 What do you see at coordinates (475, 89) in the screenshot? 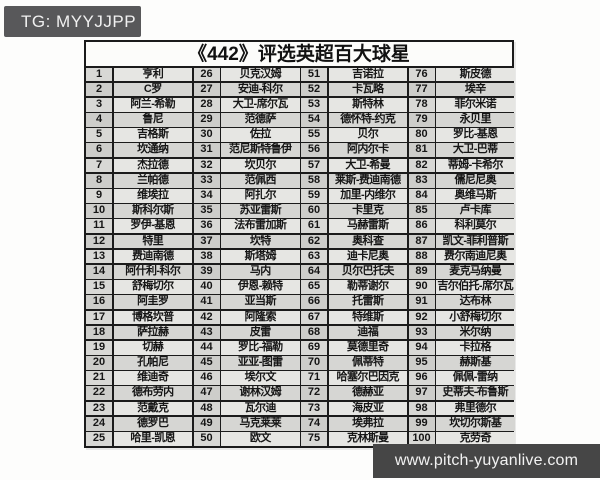
I see `player-name-cell: 埃辛` at bounding box center [475, 89].